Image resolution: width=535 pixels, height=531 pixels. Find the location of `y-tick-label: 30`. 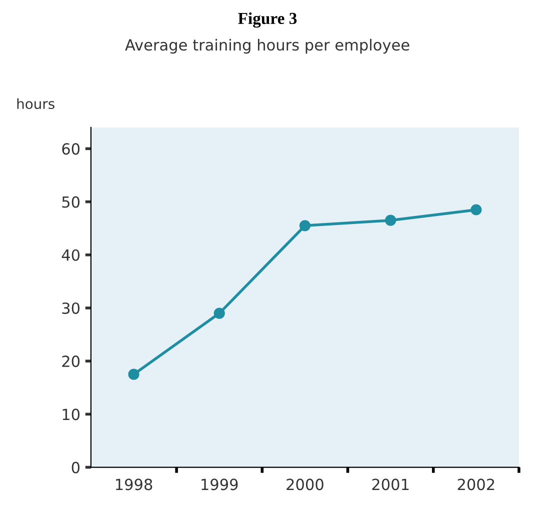

y-tick-label: 30 is located at coordinates (71, 308).